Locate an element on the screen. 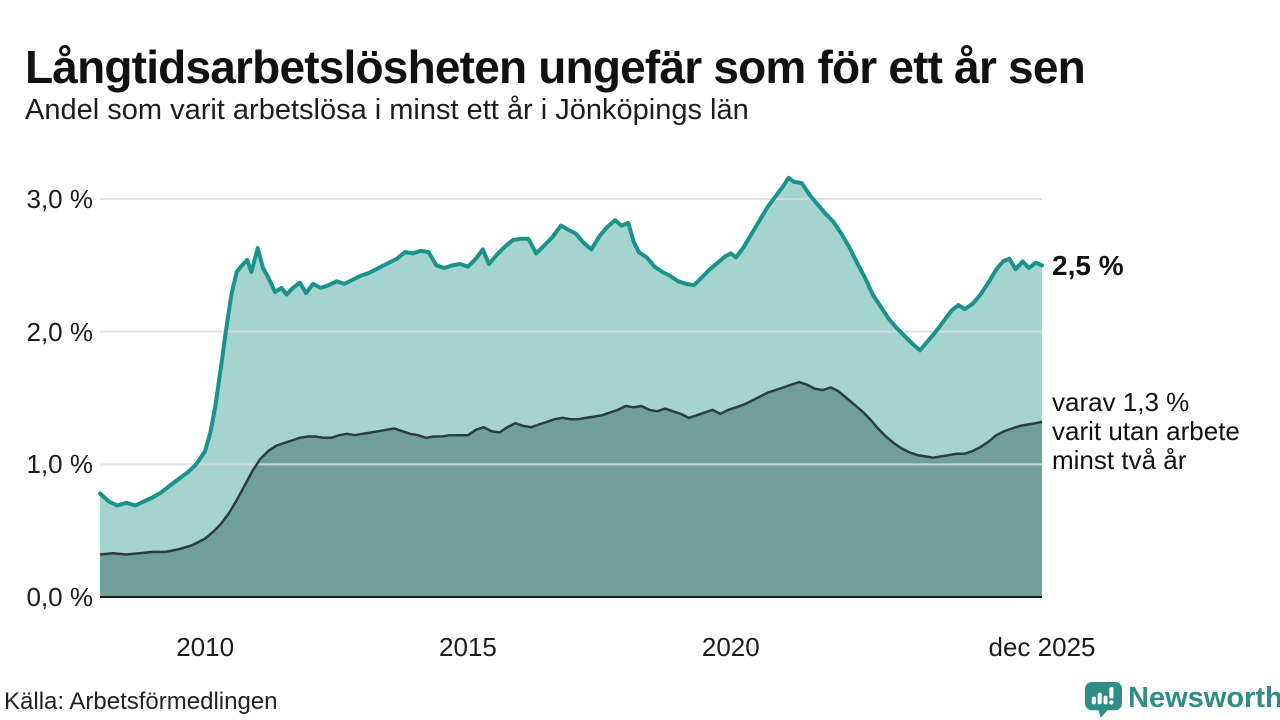 The image size is (1280, 720). x-axis-label: dec 2025 is located at coordinates (1042, 647).